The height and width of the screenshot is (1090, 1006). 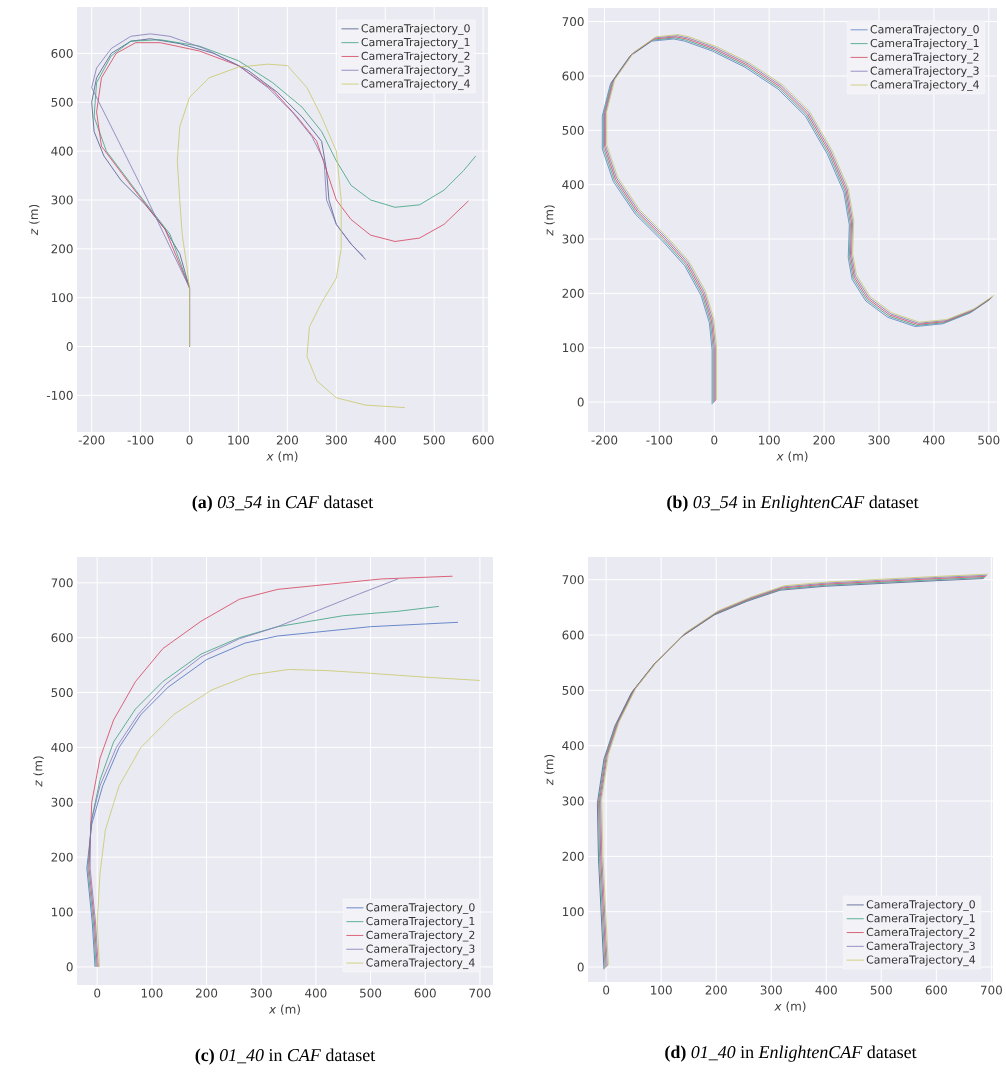 I want to click on y-tick-label: -100, so click(x=59, y=395).